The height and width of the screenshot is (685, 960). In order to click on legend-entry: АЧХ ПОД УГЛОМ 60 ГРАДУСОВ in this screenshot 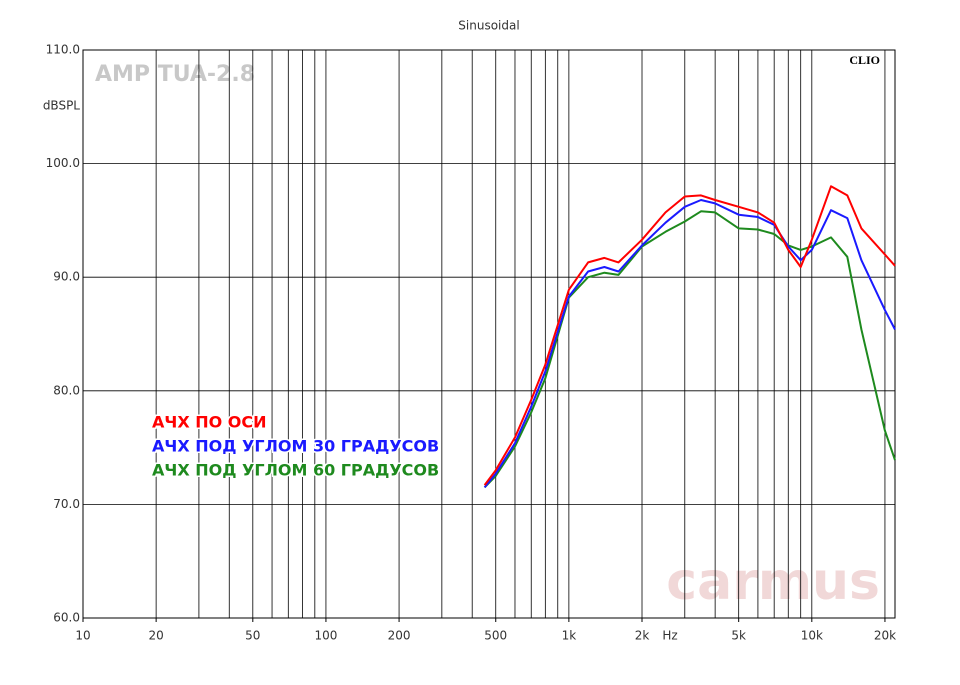, I will do `click(295, 470)`.